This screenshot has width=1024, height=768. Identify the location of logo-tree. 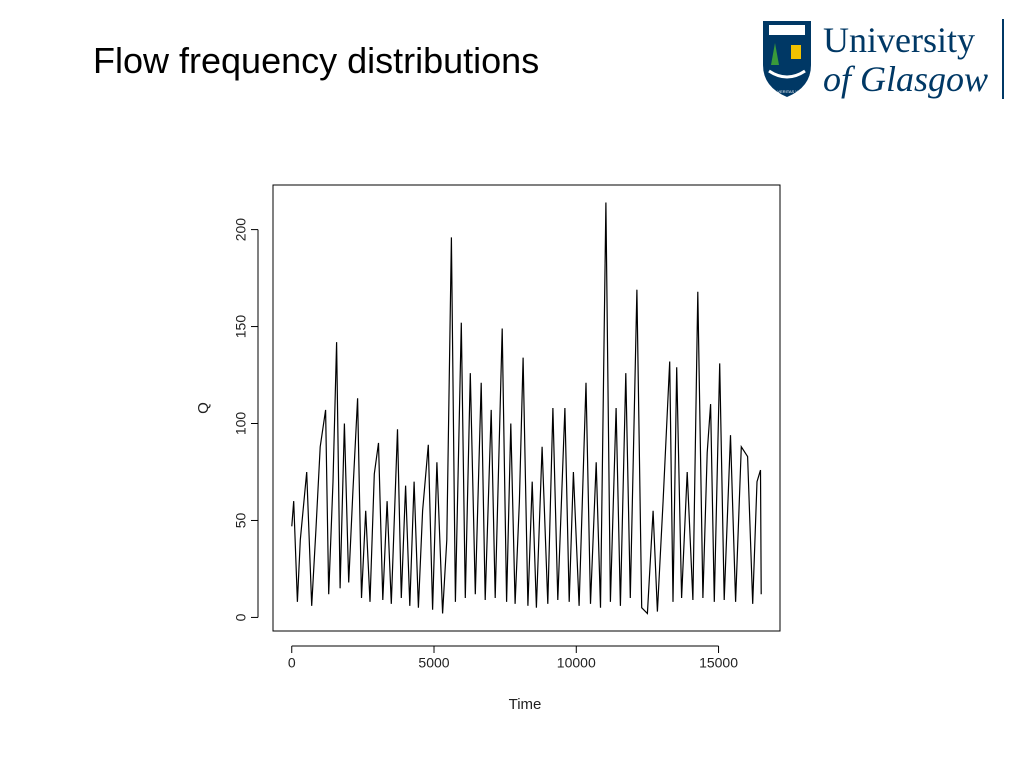
(775, 54).